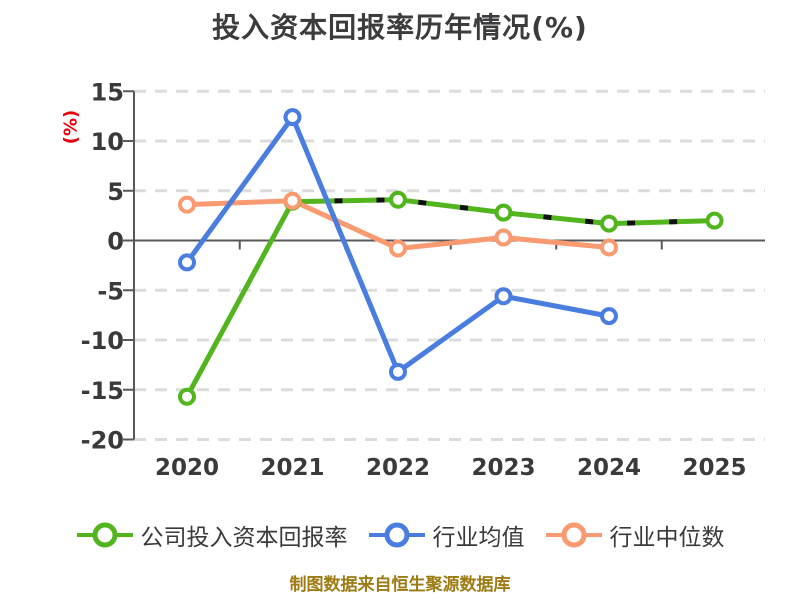 The image size is (800, 600). I want to click on y-tick-label: -10, so click(102, 341).